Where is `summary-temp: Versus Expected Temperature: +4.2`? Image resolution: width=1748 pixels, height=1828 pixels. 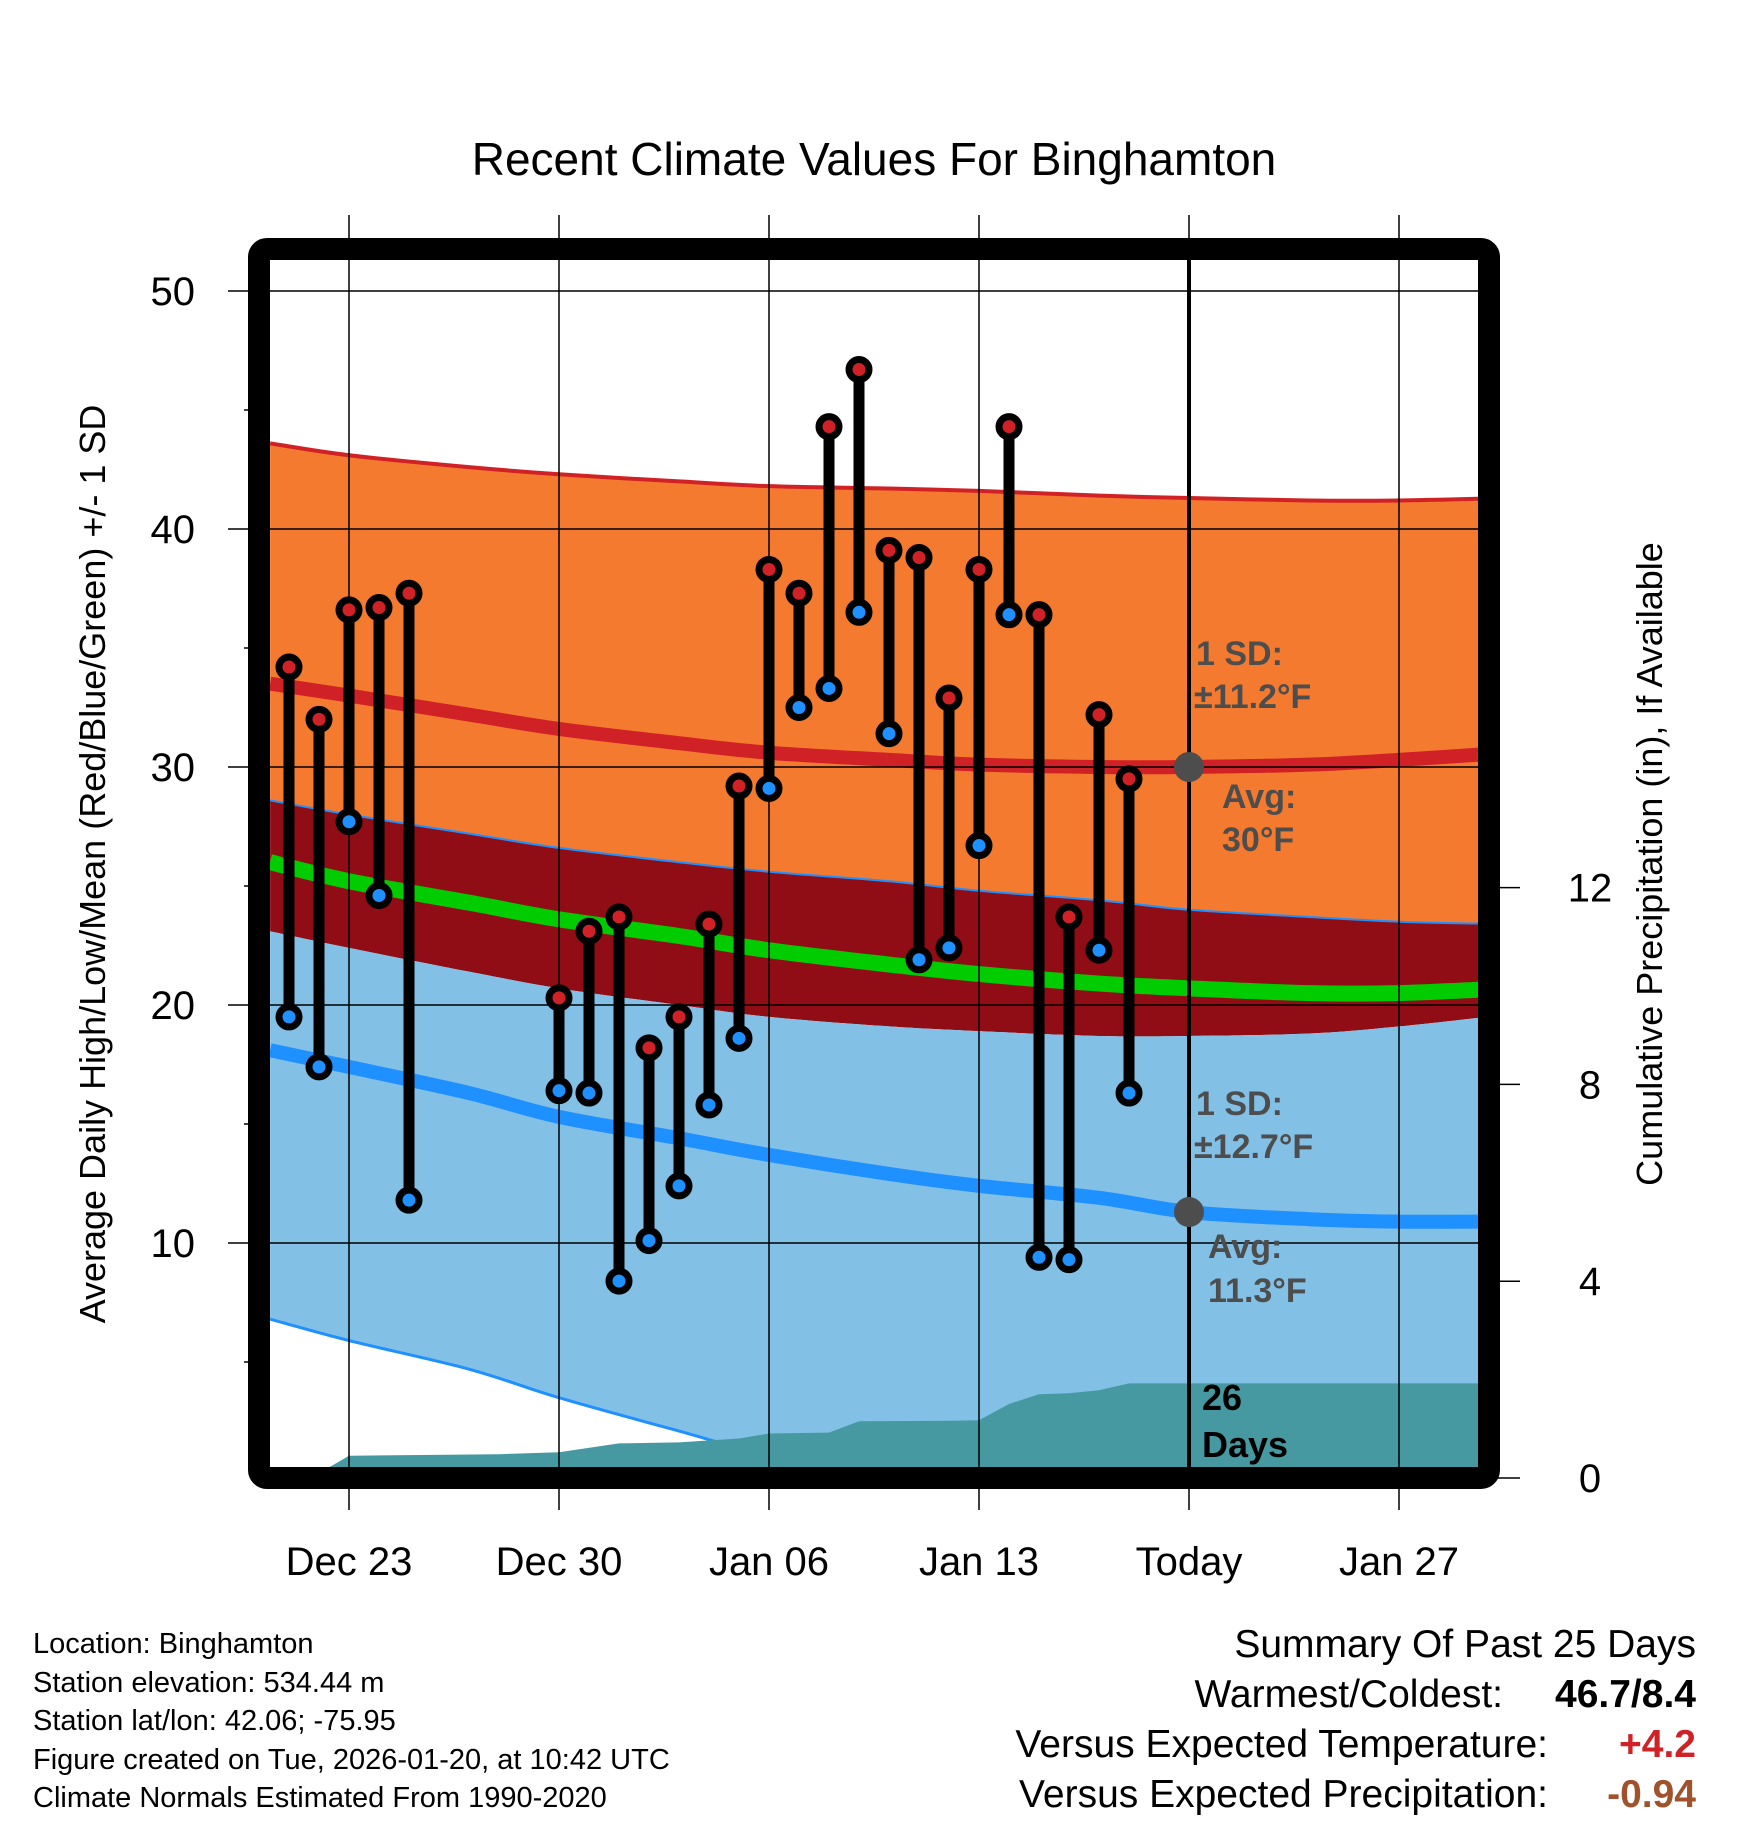 summary-temp: Versus Expected Temperature: +4.2 is located at coordinates (1355, 1745).